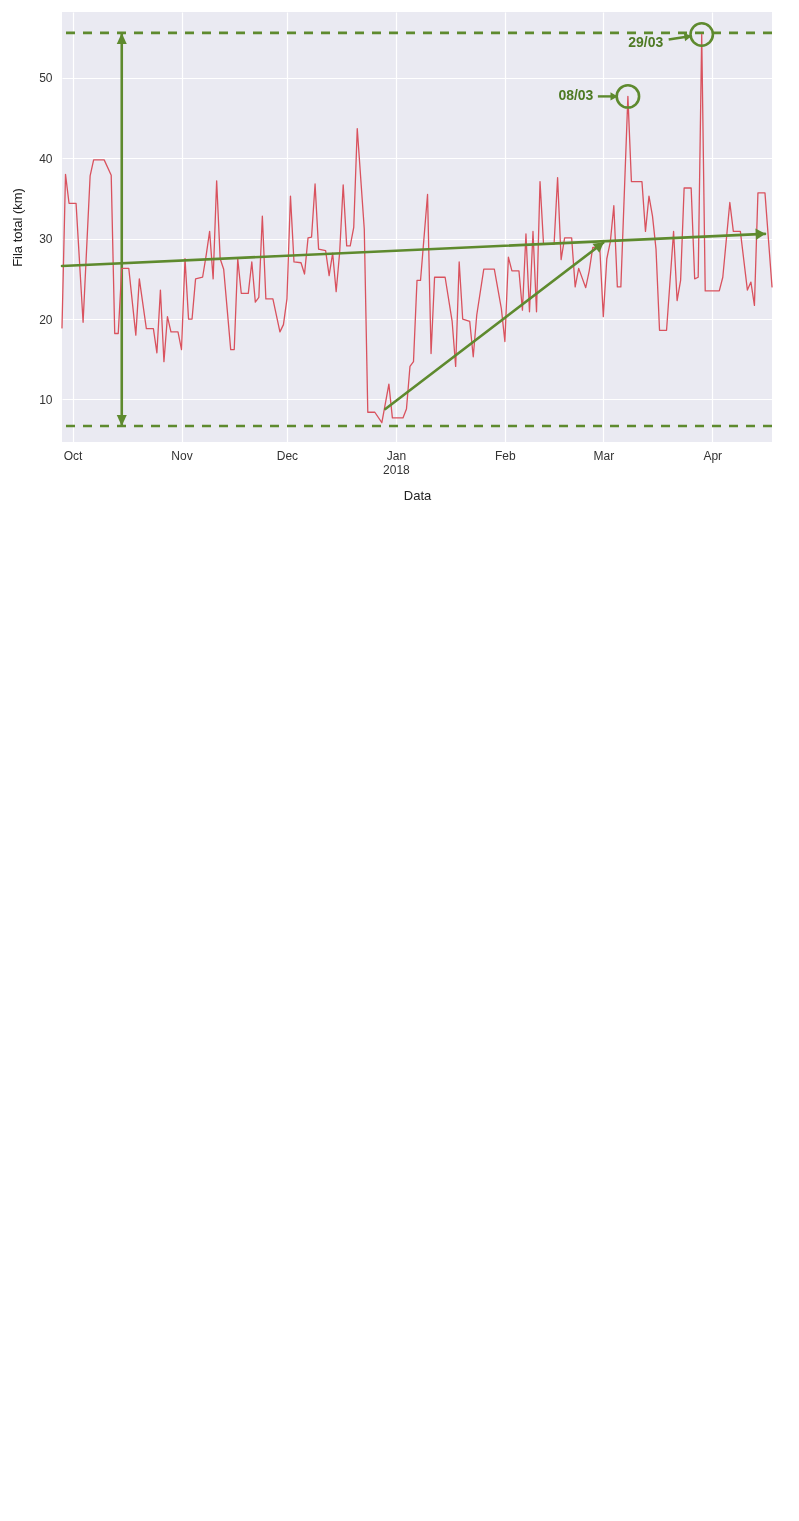 Image resolution: width=799 pixels, height=1521 pixels. What do you see at coordinates (287, 455) in the screenshot?
I see `x-tick-label: Dec` at bounding box center [287, 455].